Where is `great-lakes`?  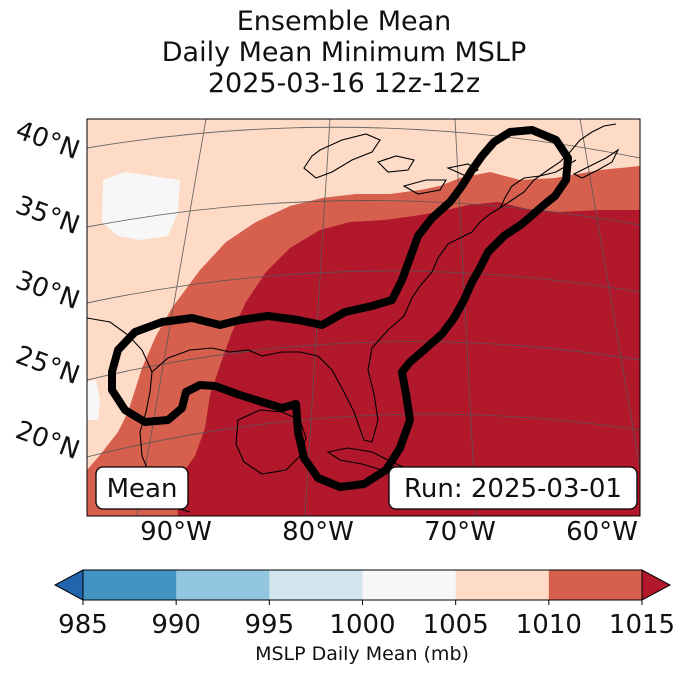
great-lakes is located at coordinates (391, 164).